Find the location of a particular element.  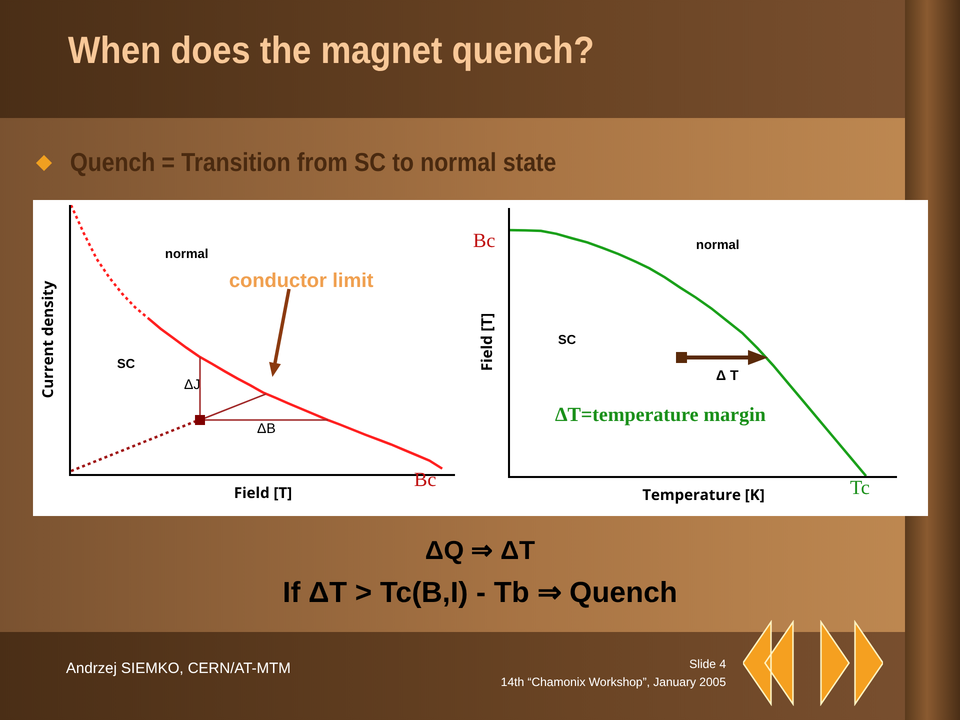

y-axis-title: Field [T] is located at coordinates (486, 342).